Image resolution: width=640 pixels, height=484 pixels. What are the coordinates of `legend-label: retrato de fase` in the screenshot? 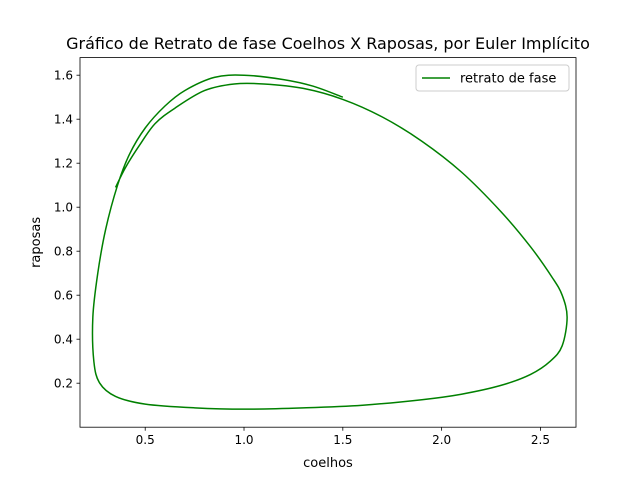 It's located at (508, 79).